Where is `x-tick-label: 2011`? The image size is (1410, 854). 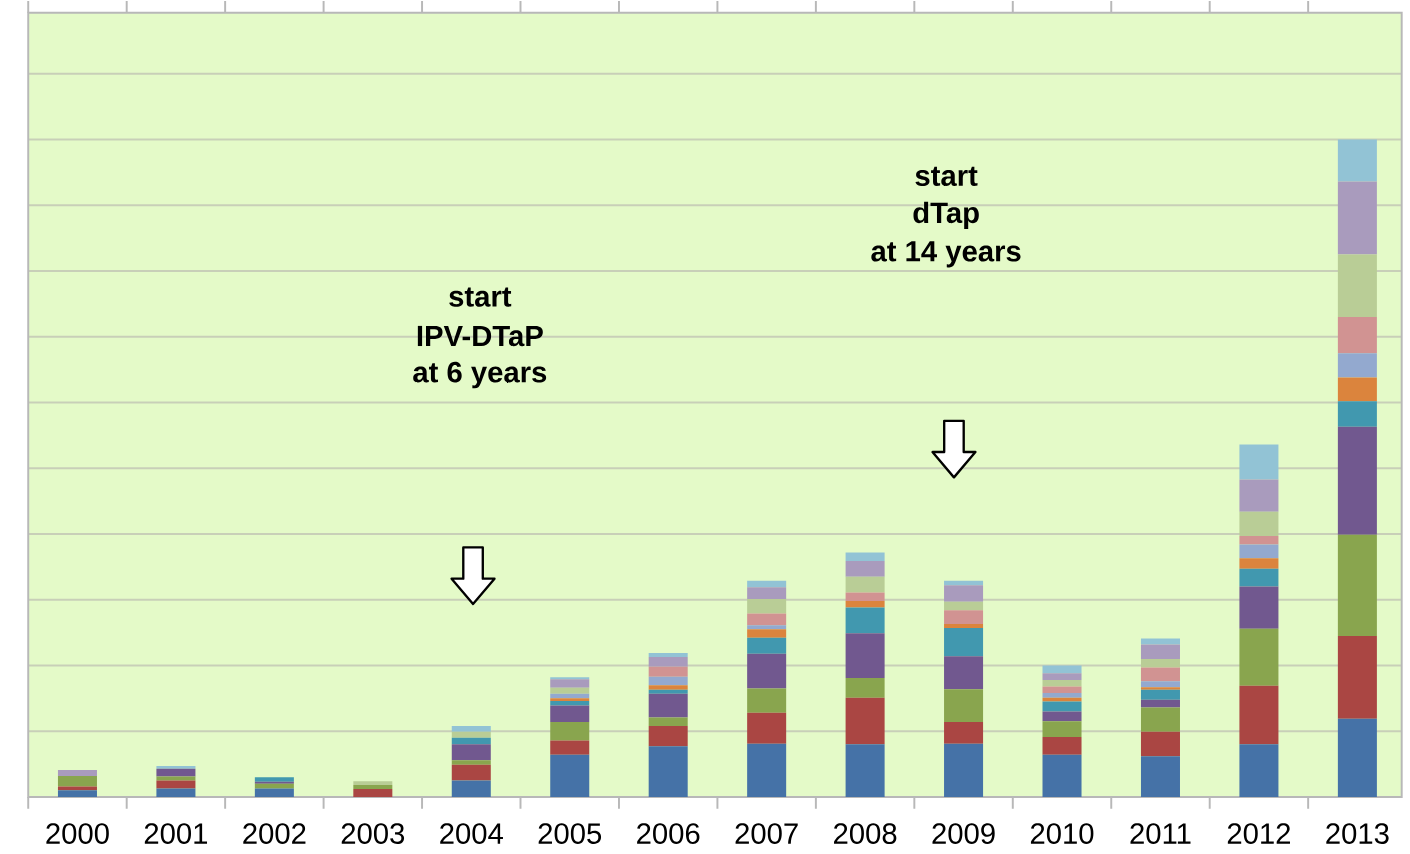
x-tick-label: 2011 is located at coordinates (1160, 834).